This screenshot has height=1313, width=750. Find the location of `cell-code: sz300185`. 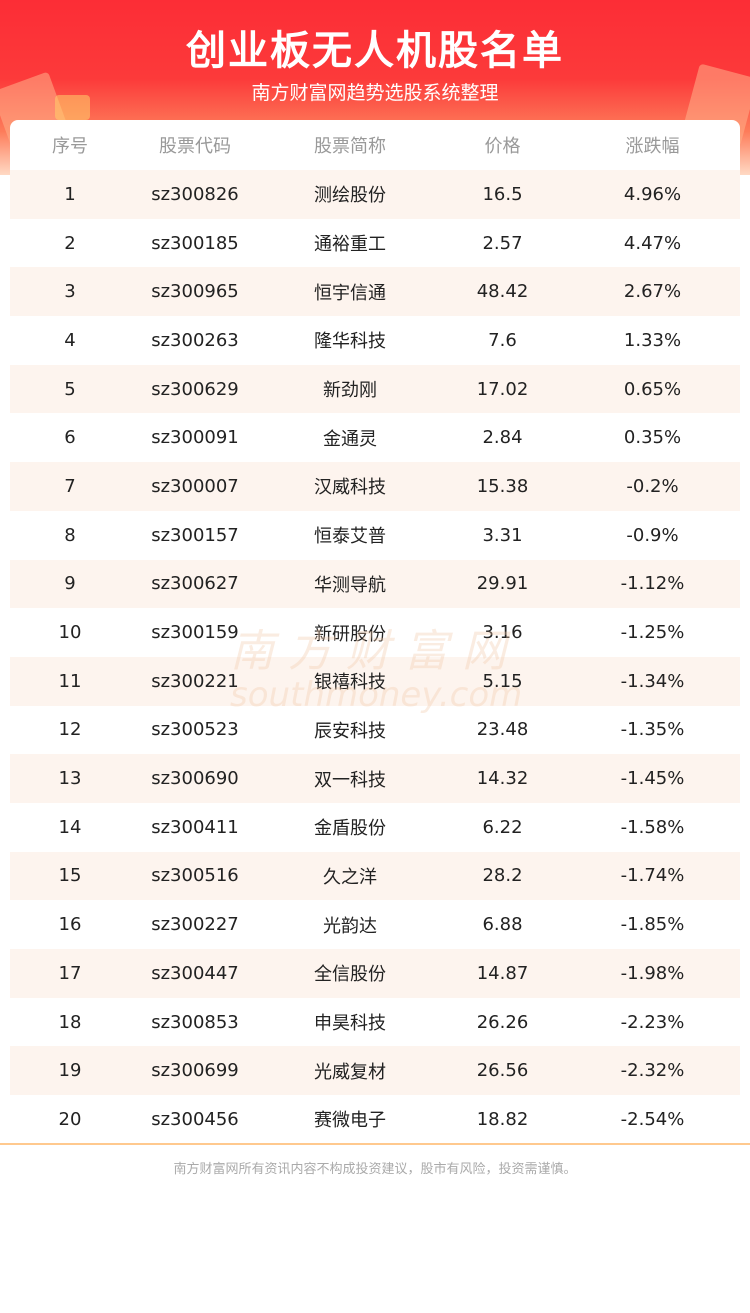

cell-code: sz300185 is located at coordinates (195, 243).